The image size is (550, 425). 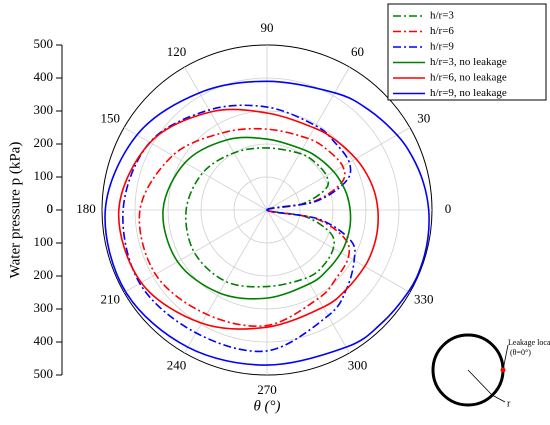 I want to click on theta-tick-label: 210, so click(x=110, y=298).